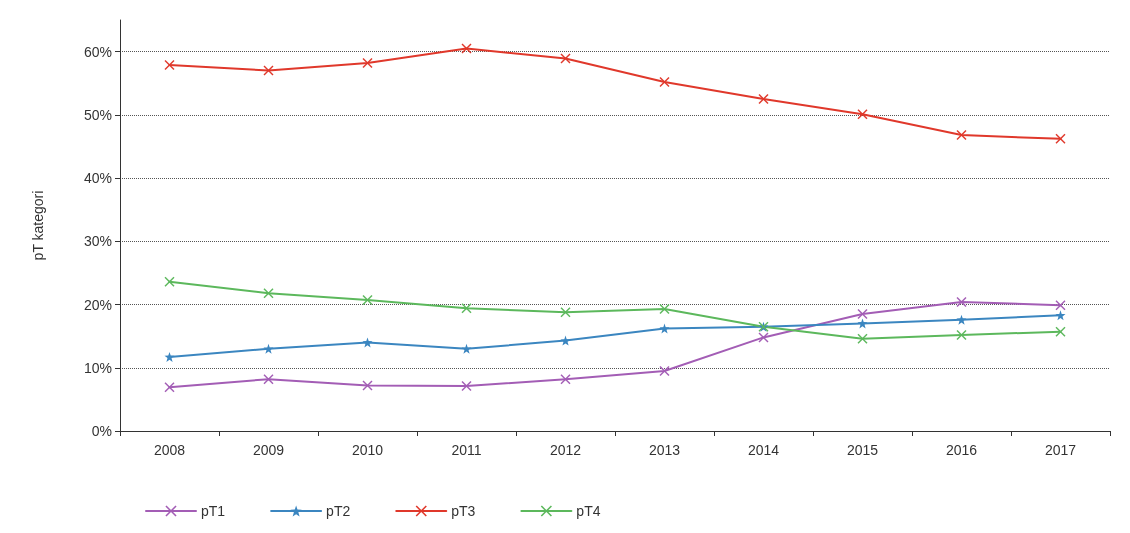 The image size is (1130, 533). What do you see at coordinates (97, 241) in the screenshot?
I see `y-tick-label: 30%` at bounding box center [97, 241].